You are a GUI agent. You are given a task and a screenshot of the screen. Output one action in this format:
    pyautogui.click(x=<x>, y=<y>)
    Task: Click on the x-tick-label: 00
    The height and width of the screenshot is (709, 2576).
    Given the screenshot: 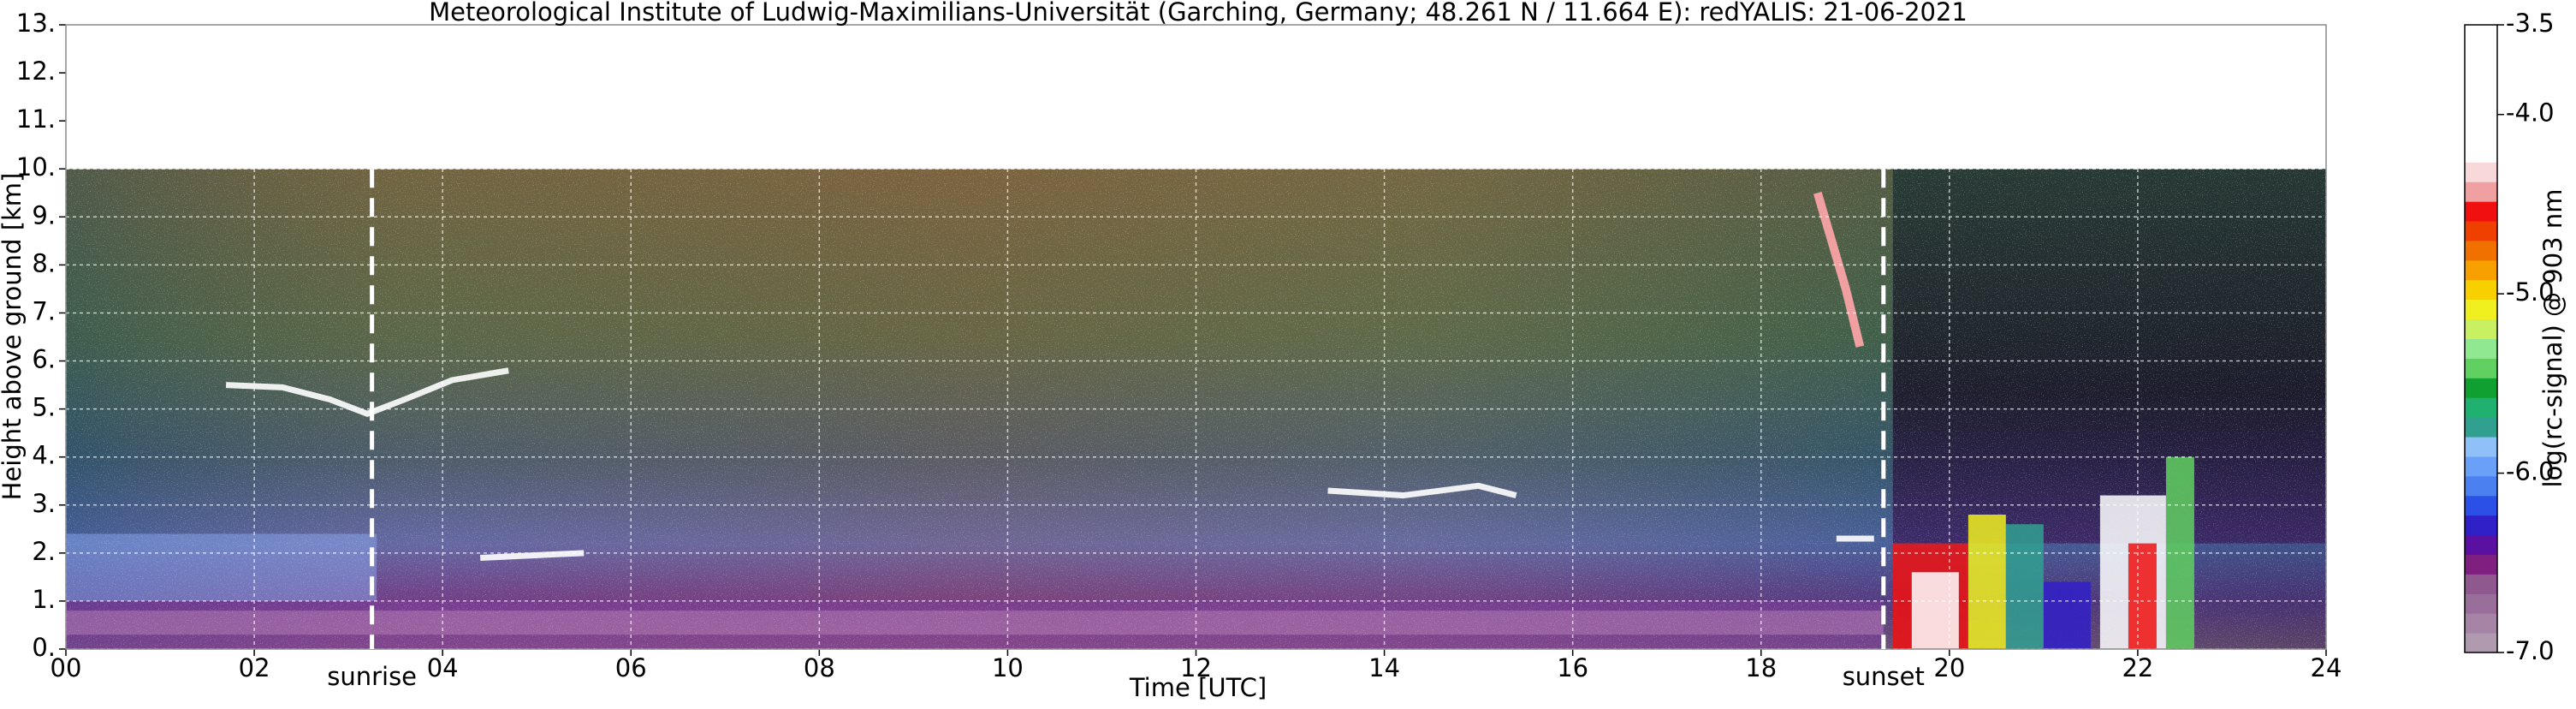 What is the action you would take?
    pyautogui.click(x=66, y=667)
    